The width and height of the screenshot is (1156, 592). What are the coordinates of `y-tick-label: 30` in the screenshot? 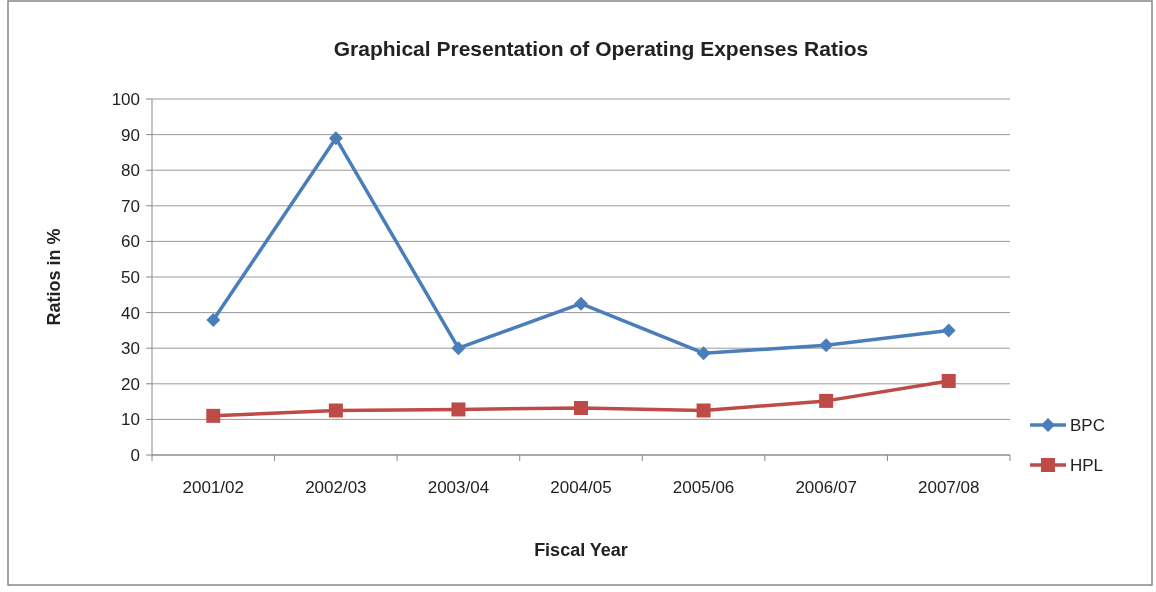 It's located at (130, 349).